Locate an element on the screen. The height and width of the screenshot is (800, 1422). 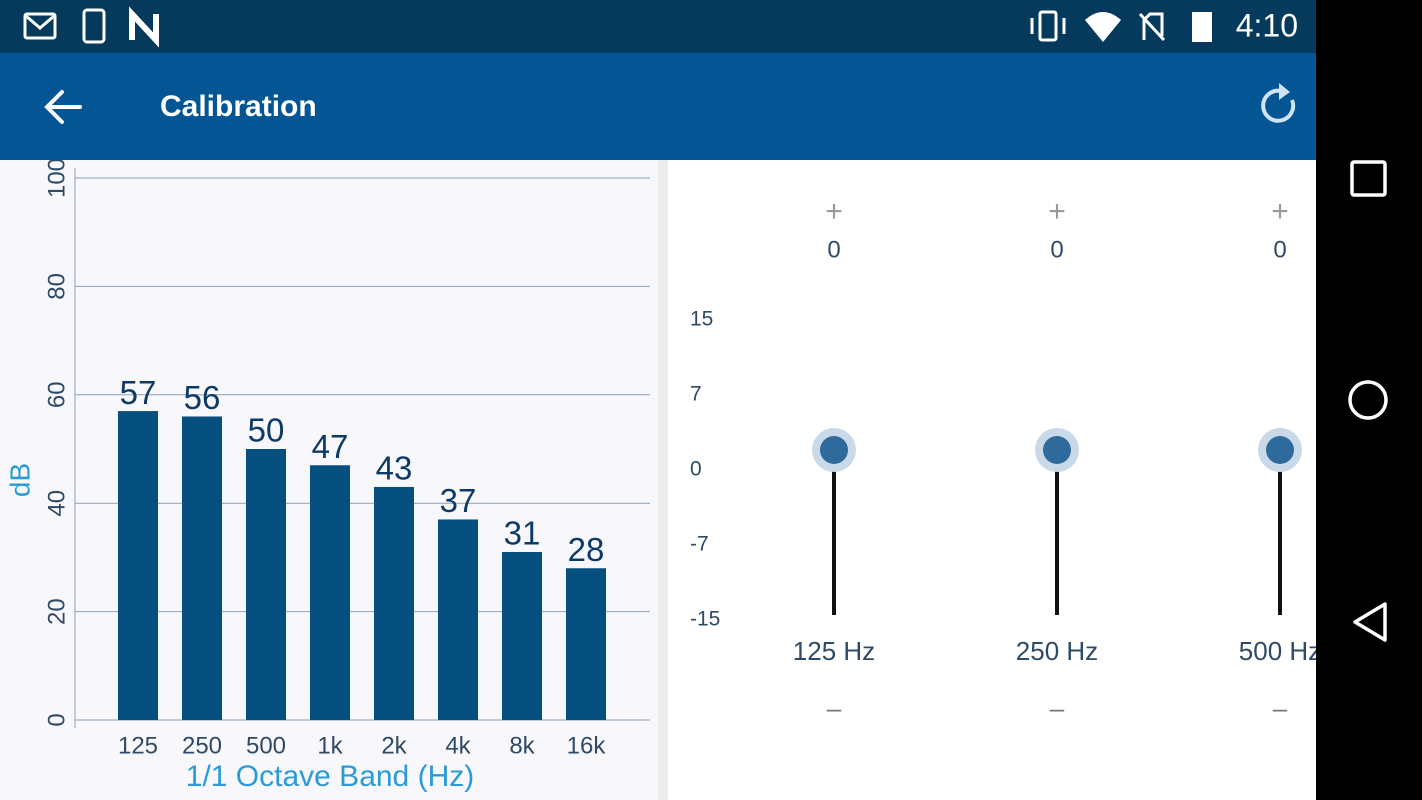
value-label: 56 is located at coordinates (202, 397).